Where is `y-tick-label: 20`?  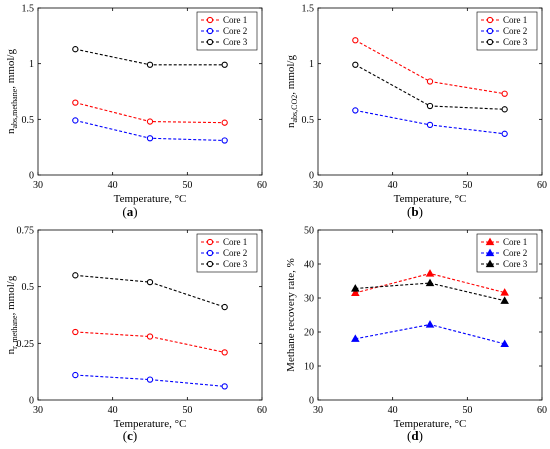
y-tick-label: 20 is located at coordinates (309, 333).